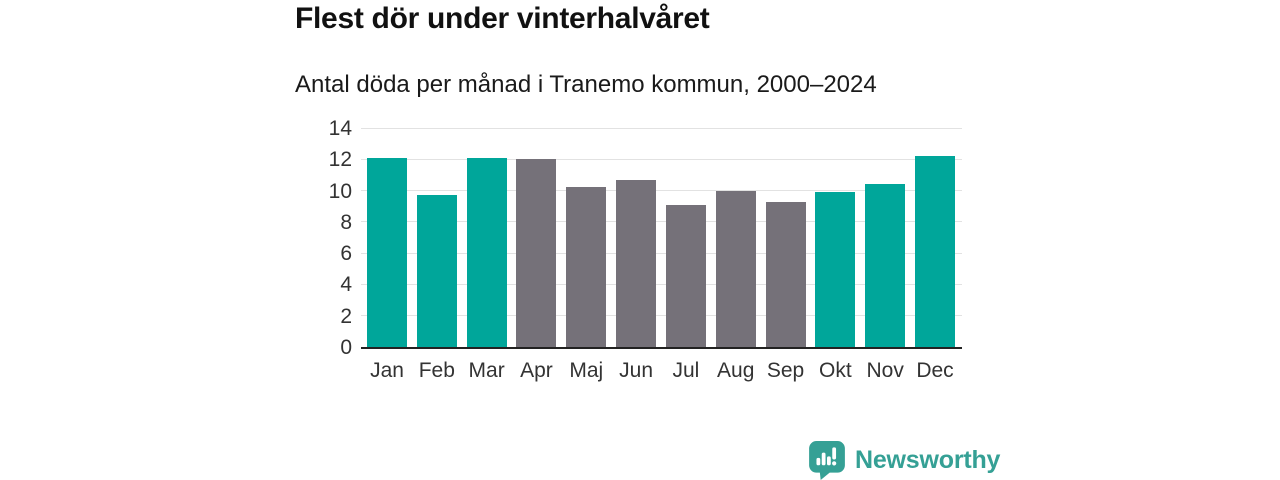  Describe the element at coordinates (586, 267) in the screenshot. I see `bar-Maj` at that location.